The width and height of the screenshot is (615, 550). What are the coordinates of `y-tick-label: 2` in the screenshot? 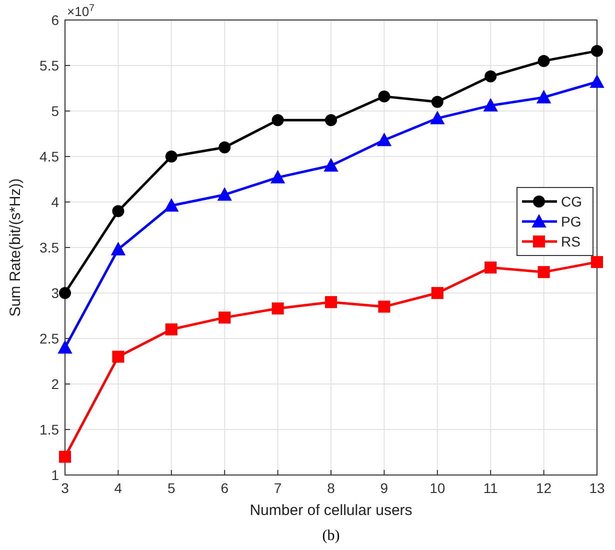 It's located at (55, 384).